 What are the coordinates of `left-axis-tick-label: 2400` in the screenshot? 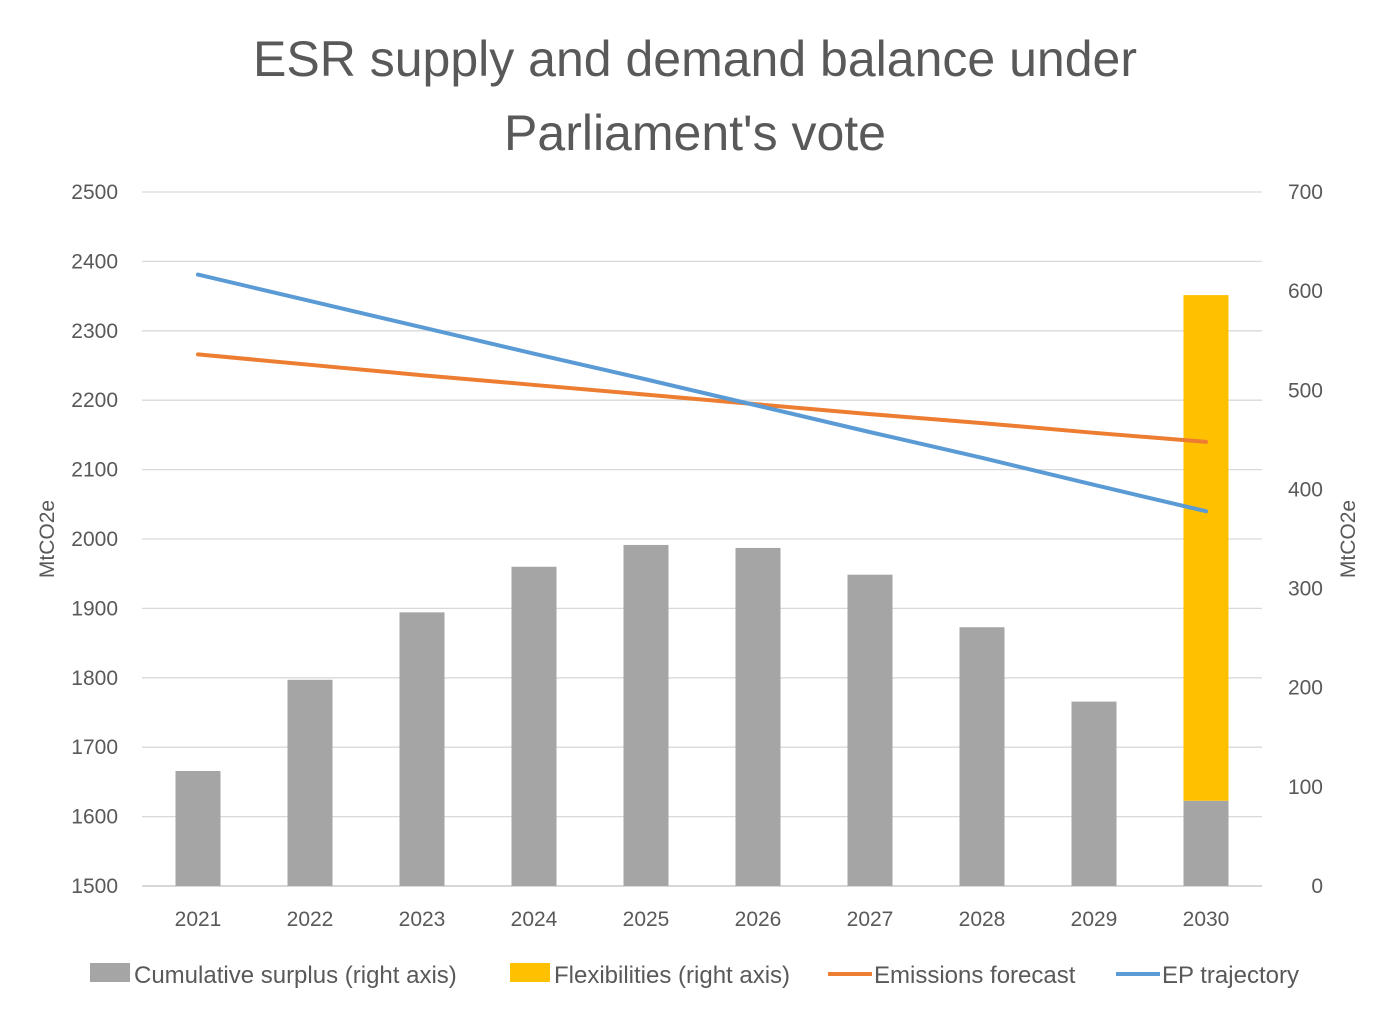 It's located at (94, 261).